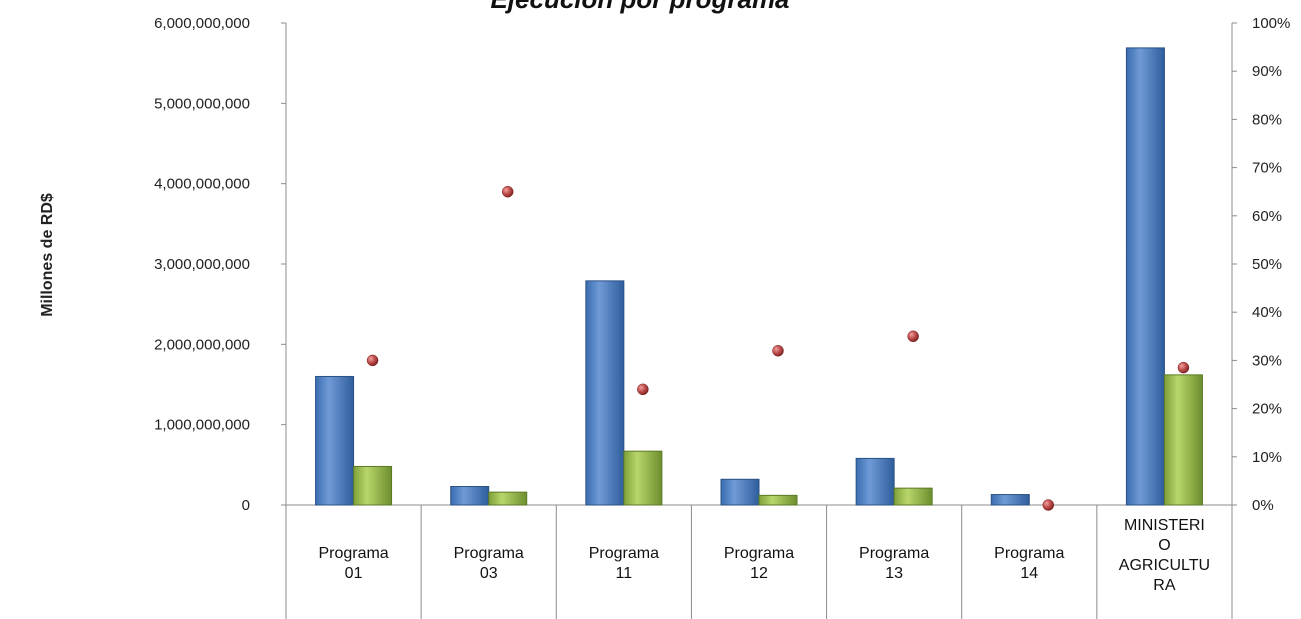 The image size is (1301, 619). I want to click on chart-title: Ejecución por programa, so click(639, 7).